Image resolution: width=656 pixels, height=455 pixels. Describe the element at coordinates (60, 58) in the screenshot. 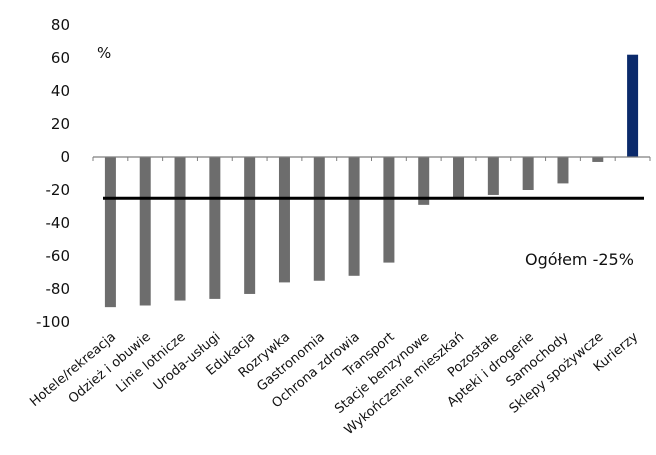

I see `y-tick-label: 60` at that location.